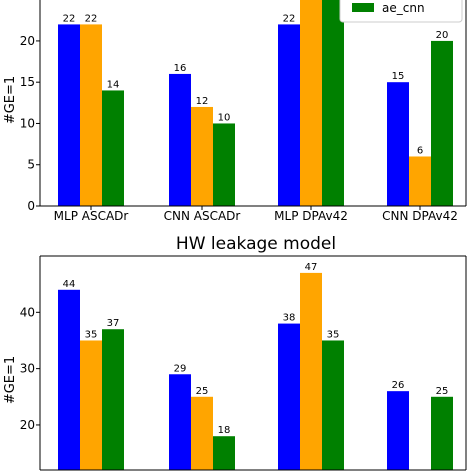 This screenshot has width=474, height=474. Describe the element at coordinates (69, 284) in the screenshot. I see `bar-label: 44` at that location.